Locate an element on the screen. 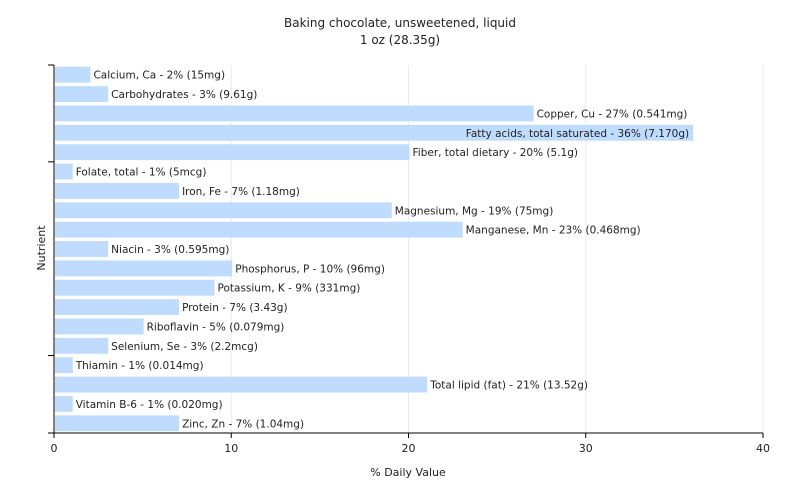  bar-label-14: Selenium, Se - 3% (2.2mcg) is located at coordinates (184, 347).